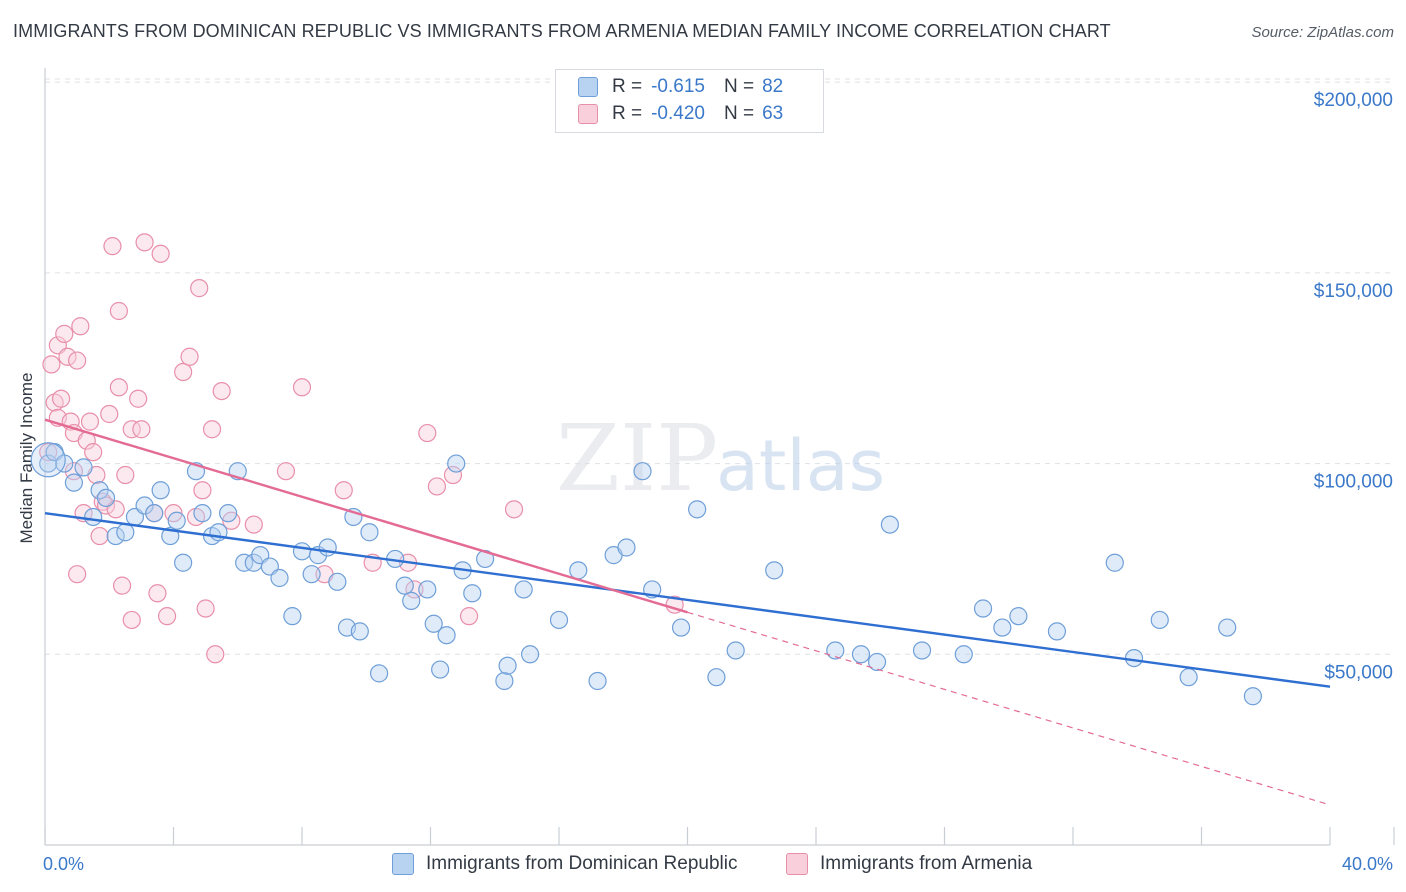 The height and width of the screenshot is (892, 1406). Describe the element at coordinates (627, 113) in the screenshot. I see `legend-r-label: R =` at that location.